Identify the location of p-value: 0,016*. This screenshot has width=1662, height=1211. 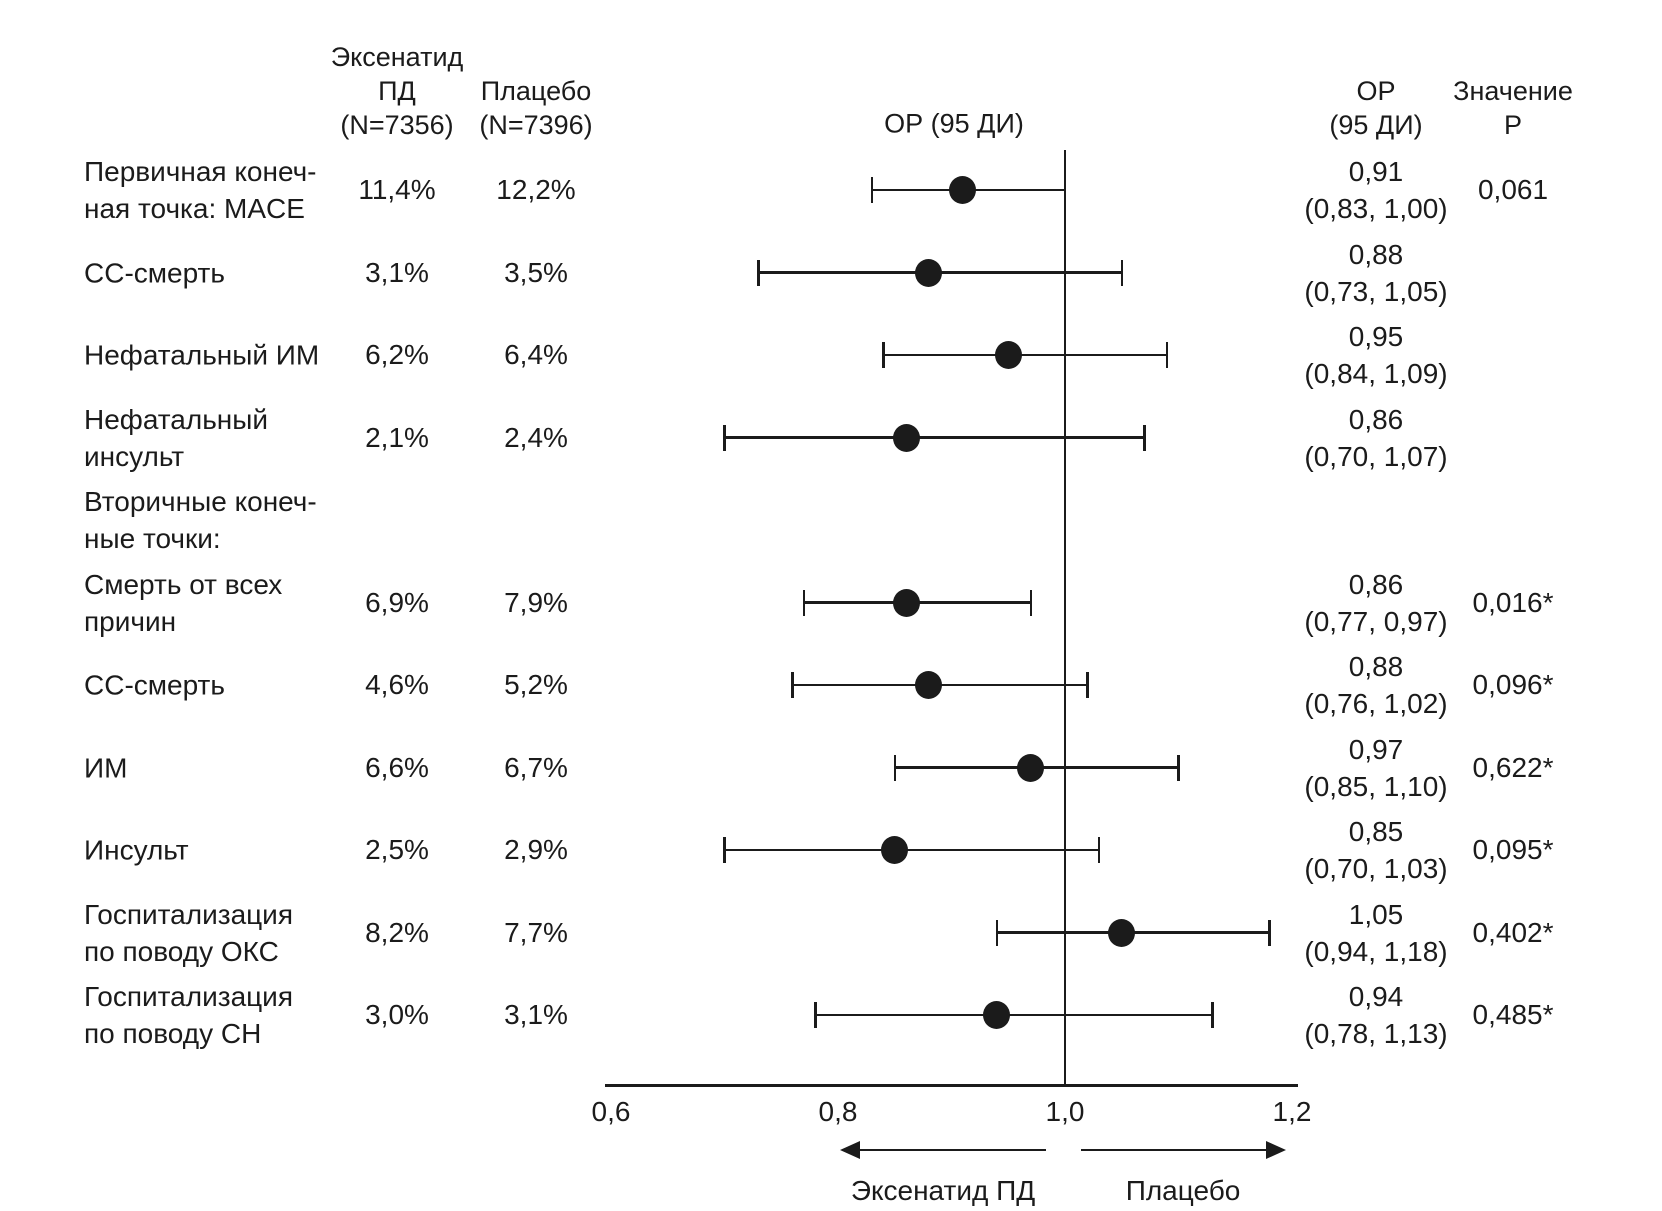
(1513, 602).